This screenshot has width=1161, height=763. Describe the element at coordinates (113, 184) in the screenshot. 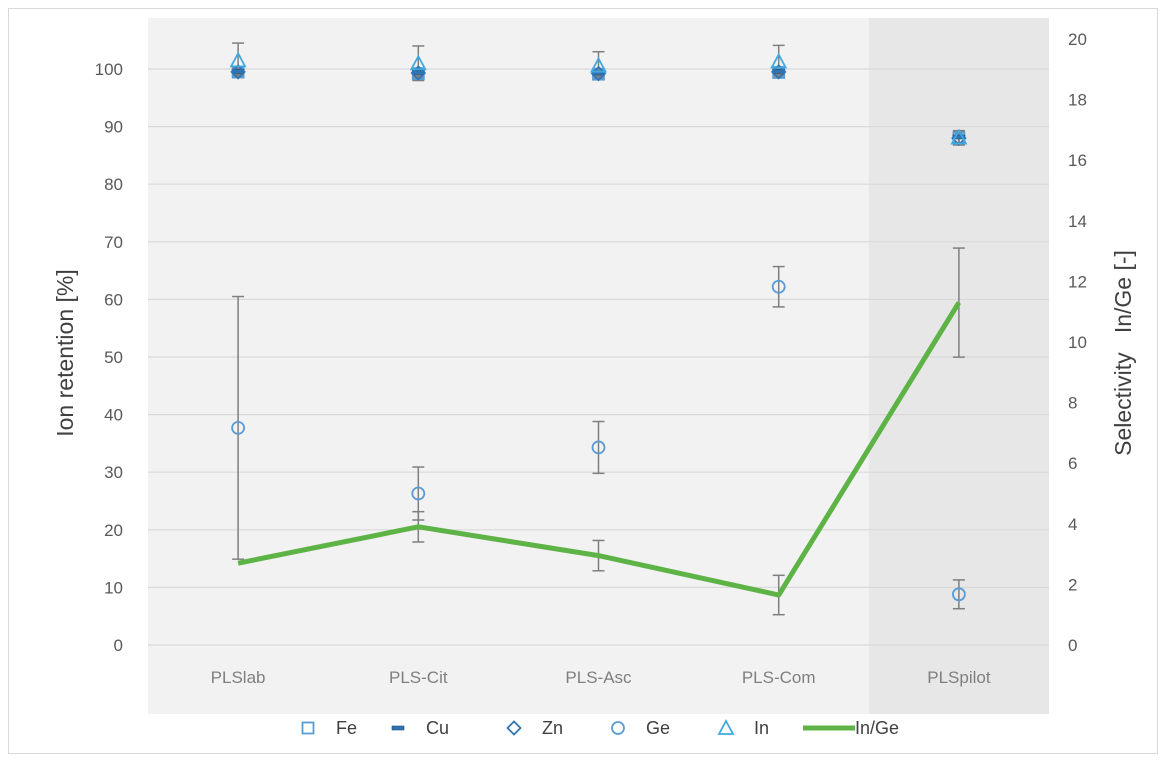

I see `left-tick-label: 80` at that location.